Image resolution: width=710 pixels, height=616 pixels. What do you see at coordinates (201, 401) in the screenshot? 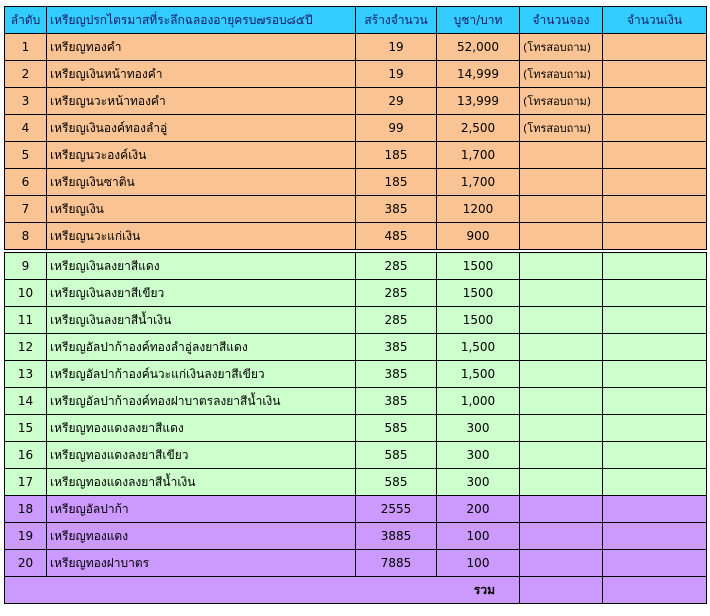
I see `cell-item: เหรียญอัลปาก้าองค์ทองฝาบาตรลงยาสีน้ำเงิน` at bounding box center [201, 401].